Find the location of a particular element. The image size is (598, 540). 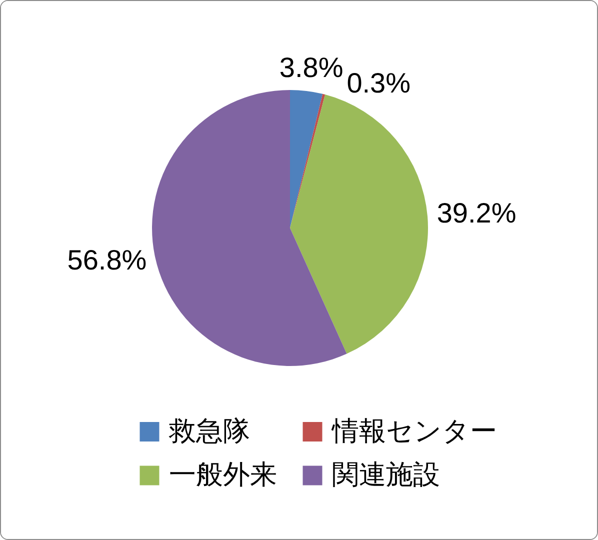

legend-label: 救急隊 is located at coordinates (209, 431).